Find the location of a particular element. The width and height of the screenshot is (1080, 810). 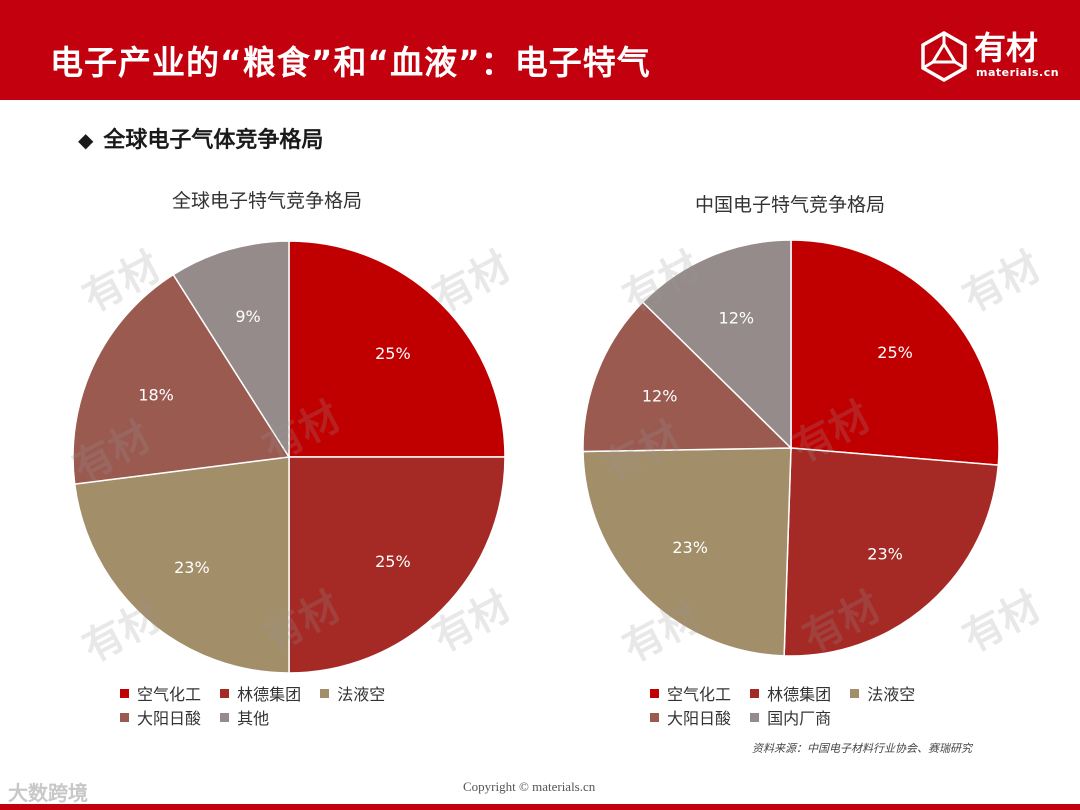

logo-icon is located at coordinates (944, 56).